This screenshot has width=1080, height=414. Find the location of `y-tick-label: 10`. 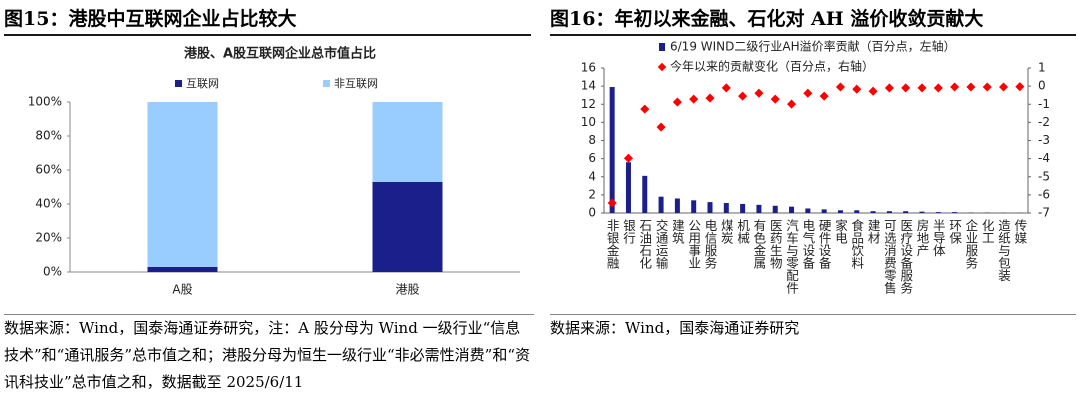

y-tick-label: 10 is located at coordinates (588, 122).